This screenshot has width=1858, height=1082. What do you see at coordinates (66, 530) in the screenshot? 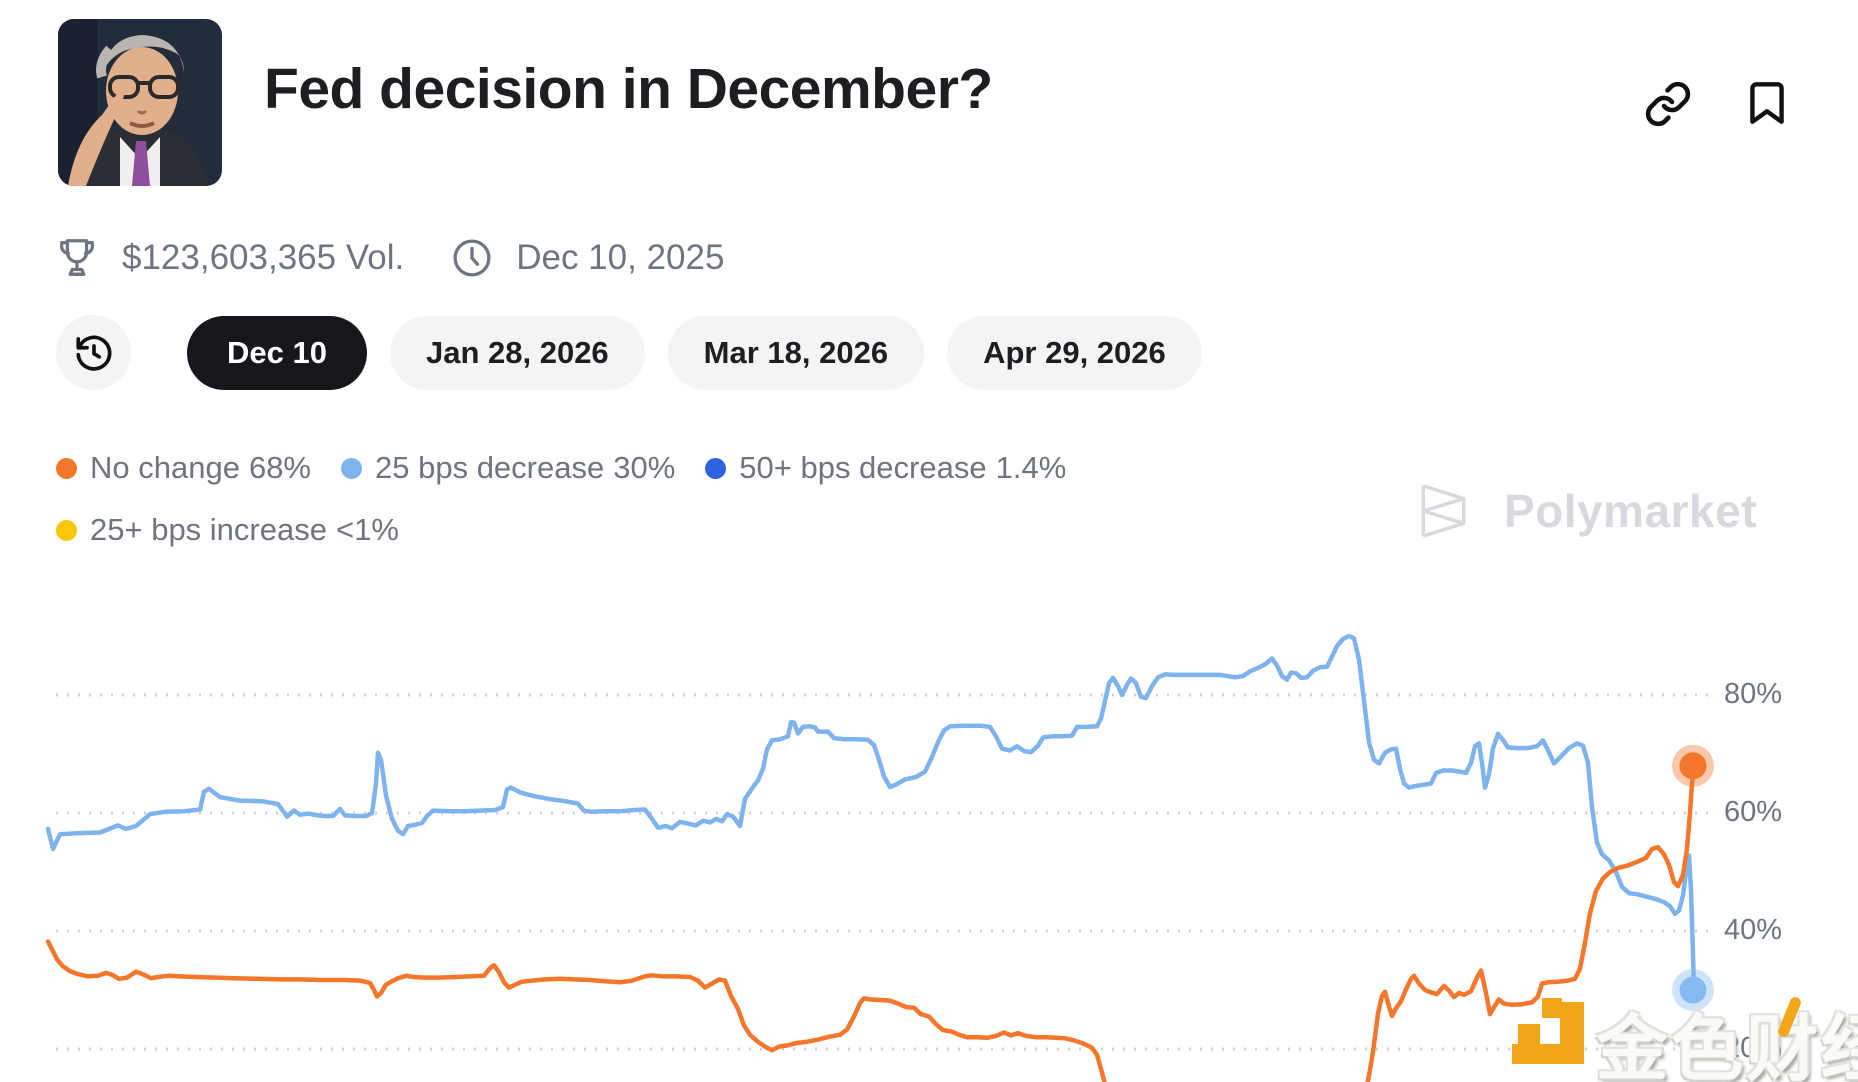
I see `legend-dot-25bps-increase` at bounding box center [66, 530].